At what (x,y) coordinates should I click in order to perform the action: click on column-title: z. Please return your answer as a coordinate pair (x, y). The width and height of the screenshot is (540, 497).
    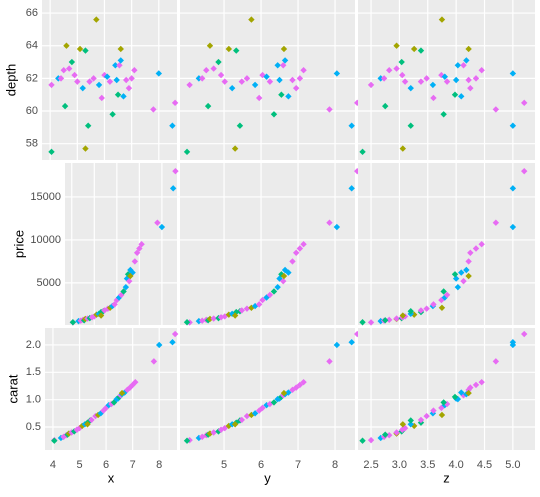
    Looking at the image, I should click on (446, 477).